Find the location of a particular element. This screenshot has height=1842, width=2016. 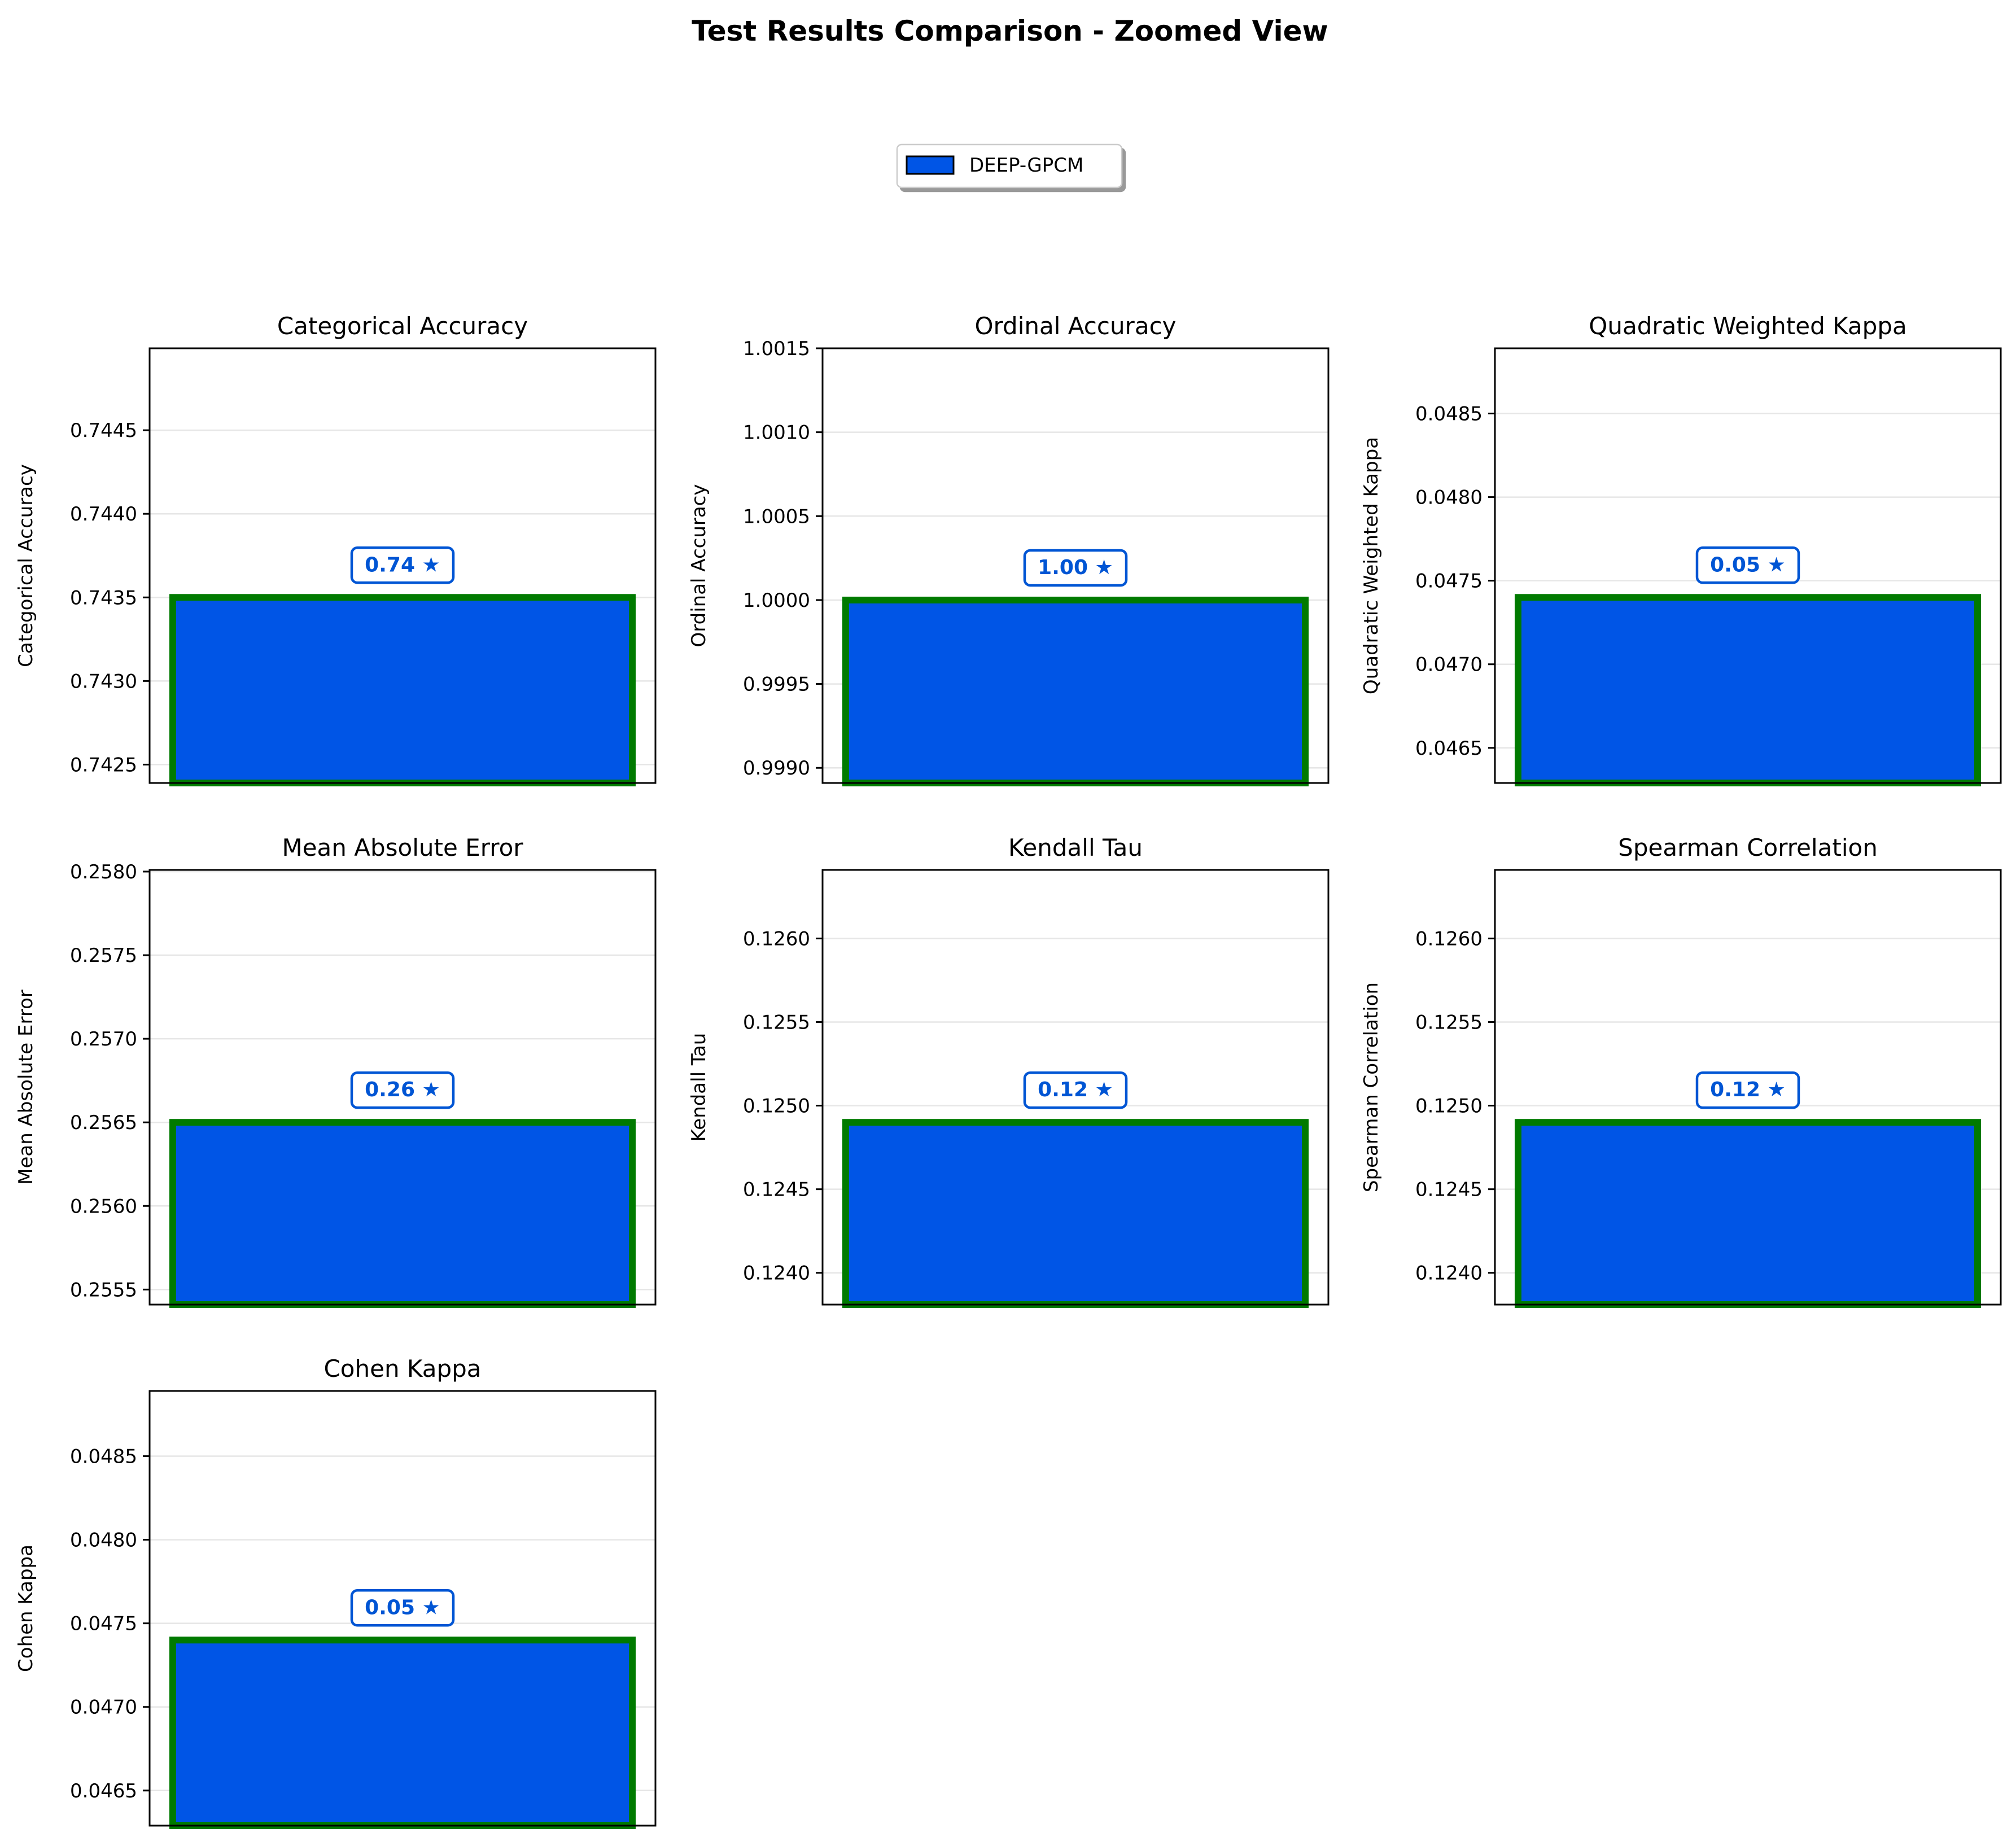

y-tick-label: 0.2565 is located at coordinates (103, 1123).